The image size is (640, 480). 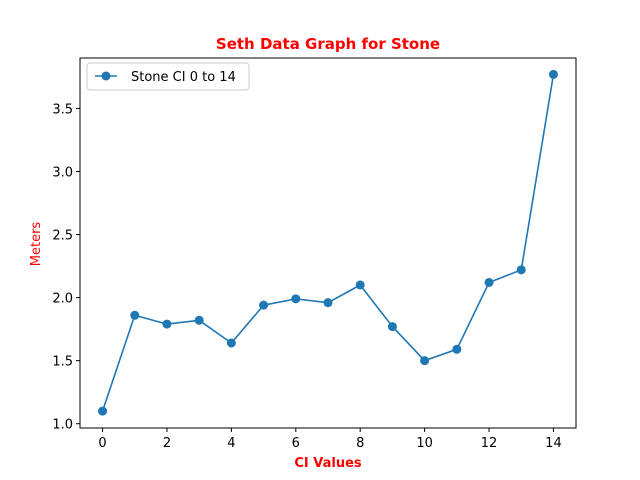 I want to click on legend-frame, so click(x=168, y=76).